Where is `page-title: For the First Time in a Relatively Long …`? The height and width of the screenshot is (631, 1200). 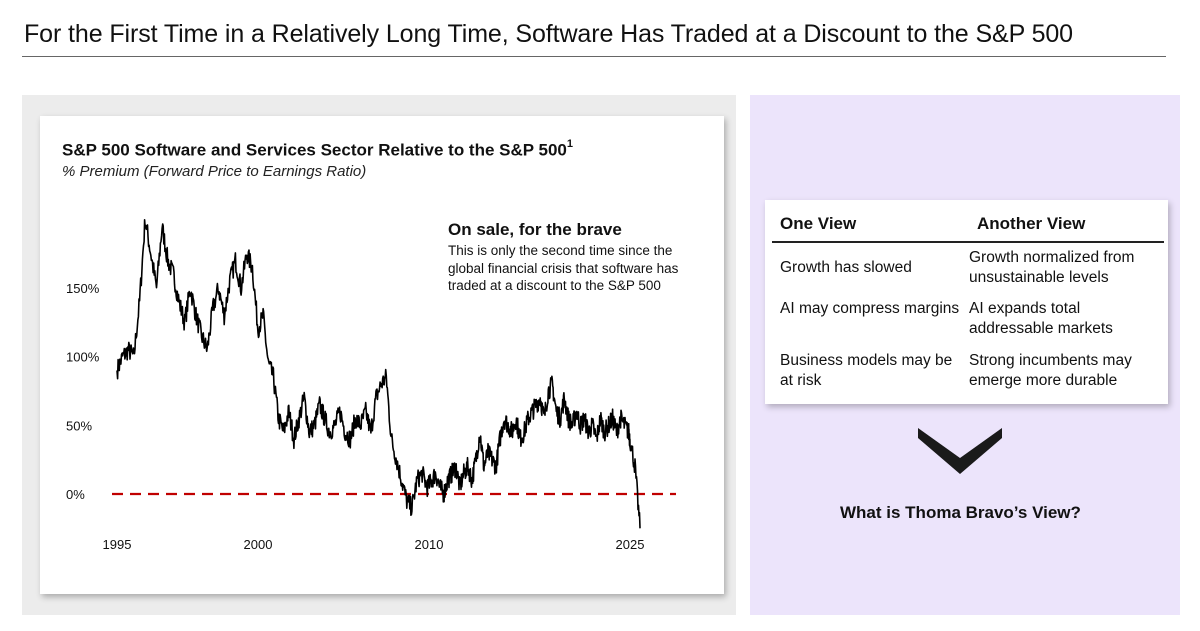 page-title: For the First Time in a Relatively Long … is located at coordinates (548, 34).